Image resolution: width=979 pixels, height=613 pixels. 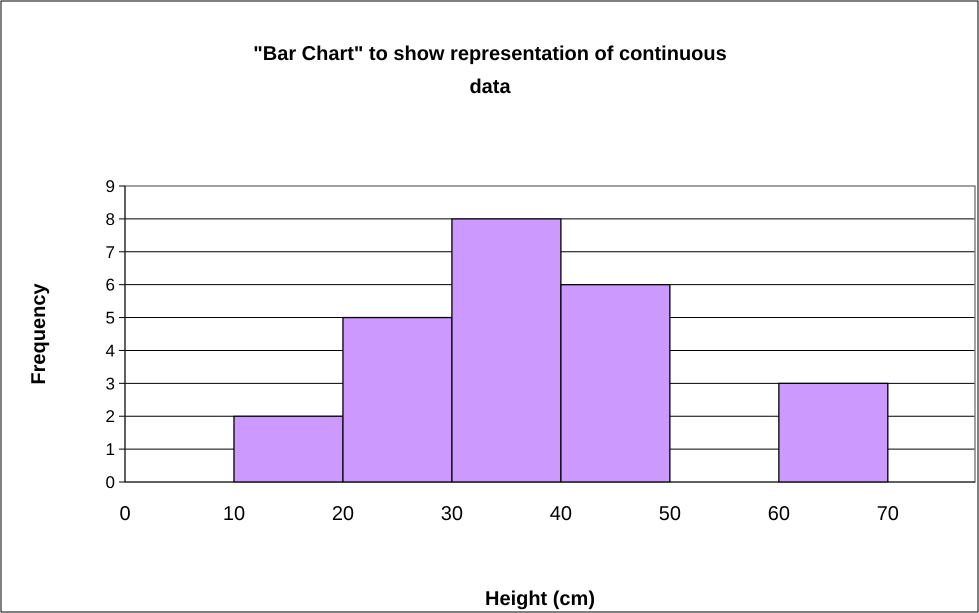 I want to click on x-tick-label: 70, so click(x=887, y=514).